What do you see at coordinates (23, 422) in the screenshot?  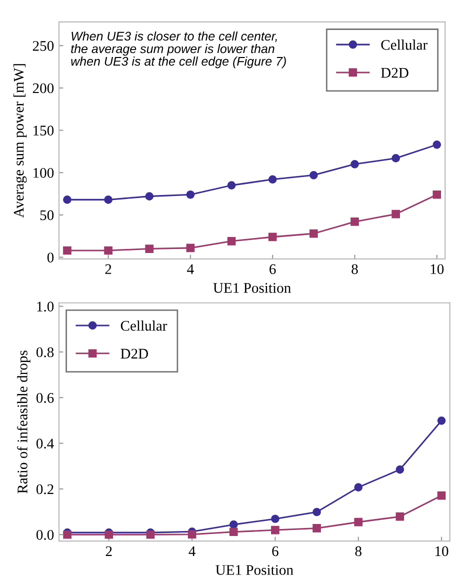 I see `y-axis-title: Ratio of infeasible drops` at bounding box center [23, 422].